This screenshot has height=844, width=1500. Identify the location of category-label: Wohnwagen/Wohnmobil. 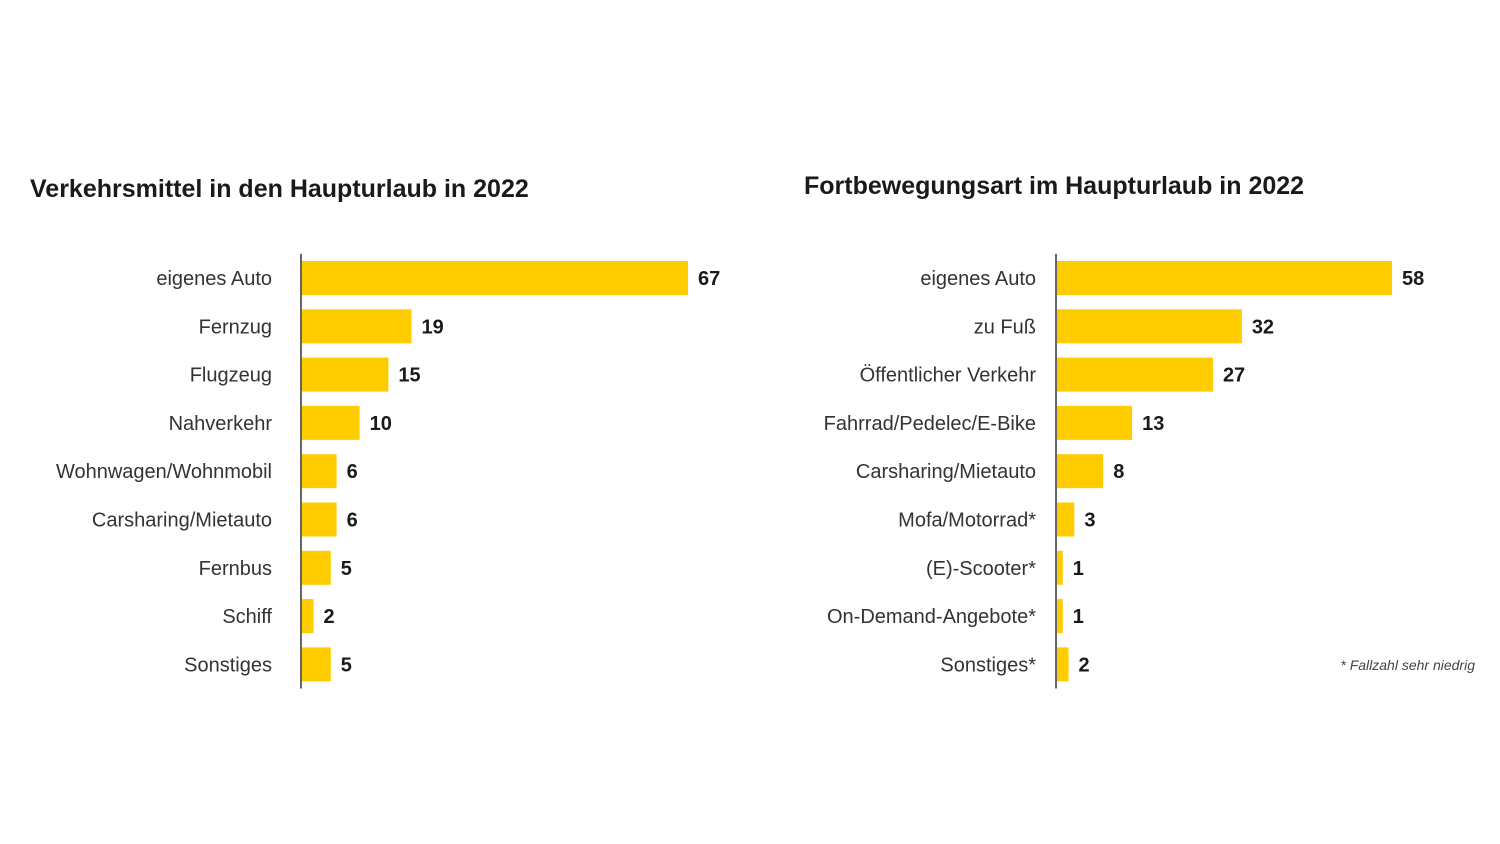
(164, 472).